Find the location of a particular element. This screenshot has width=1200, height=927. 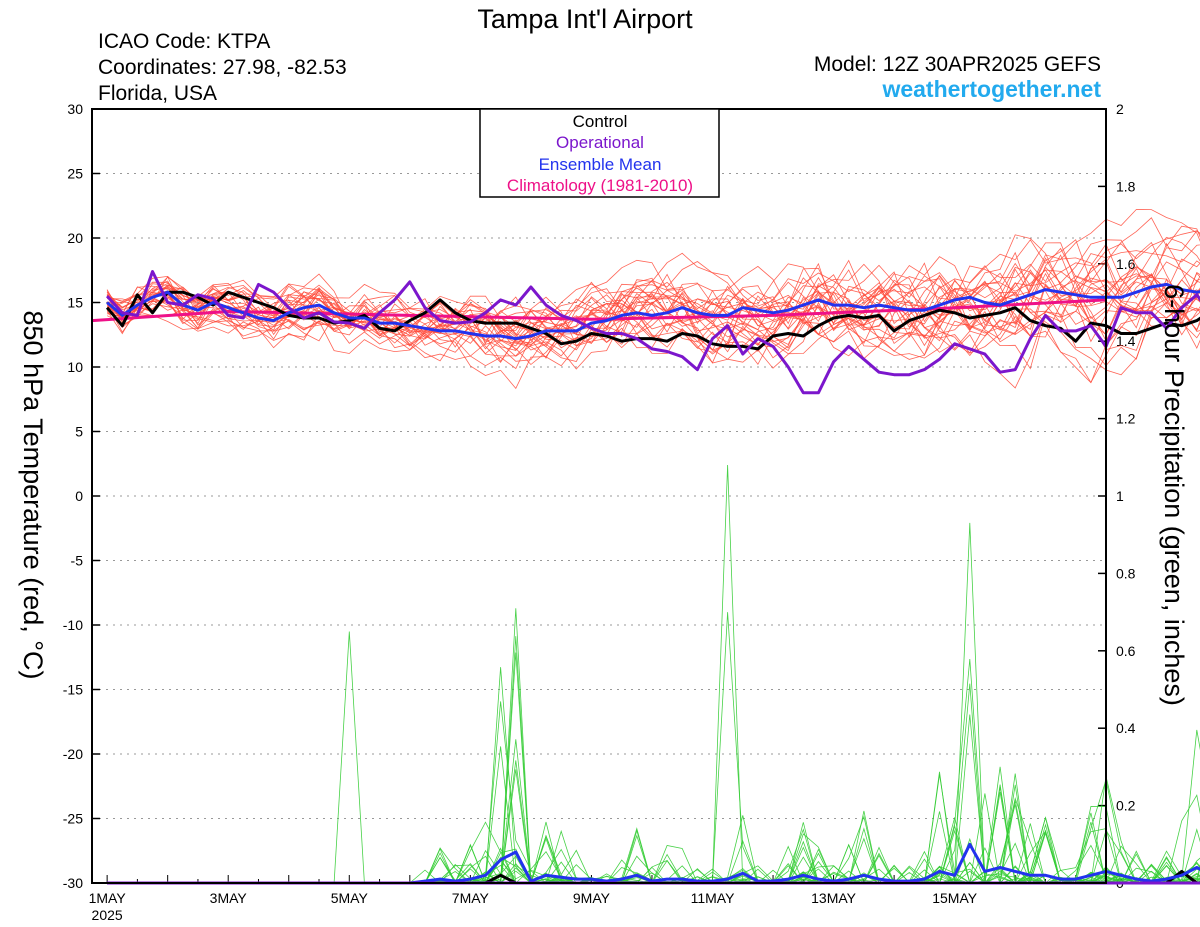

legend-ensemble-mean: Ensemble Mean is located at coordinates (600, 164).